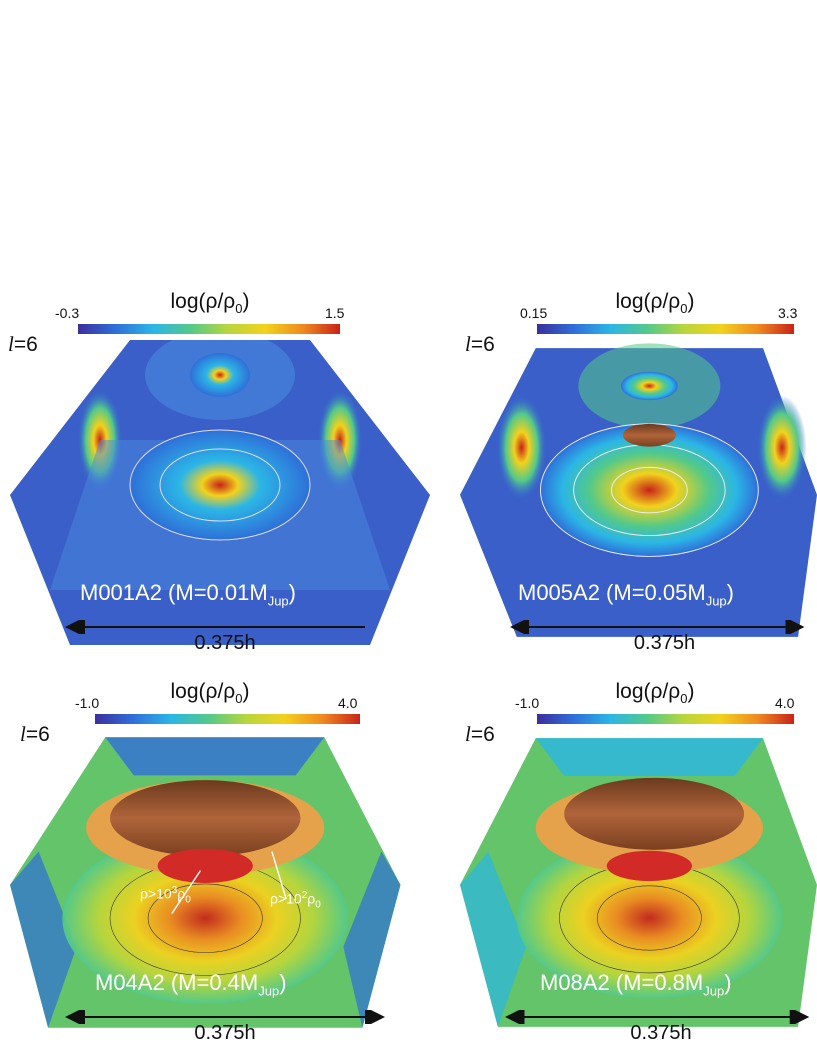 This screenshot has height=1058, width=817. What do you see at coordinates (626, 594) in the screenshot?
I see `simulation-label: M005A2 (M=0.05MJup)` at bounding box center [626, 594].